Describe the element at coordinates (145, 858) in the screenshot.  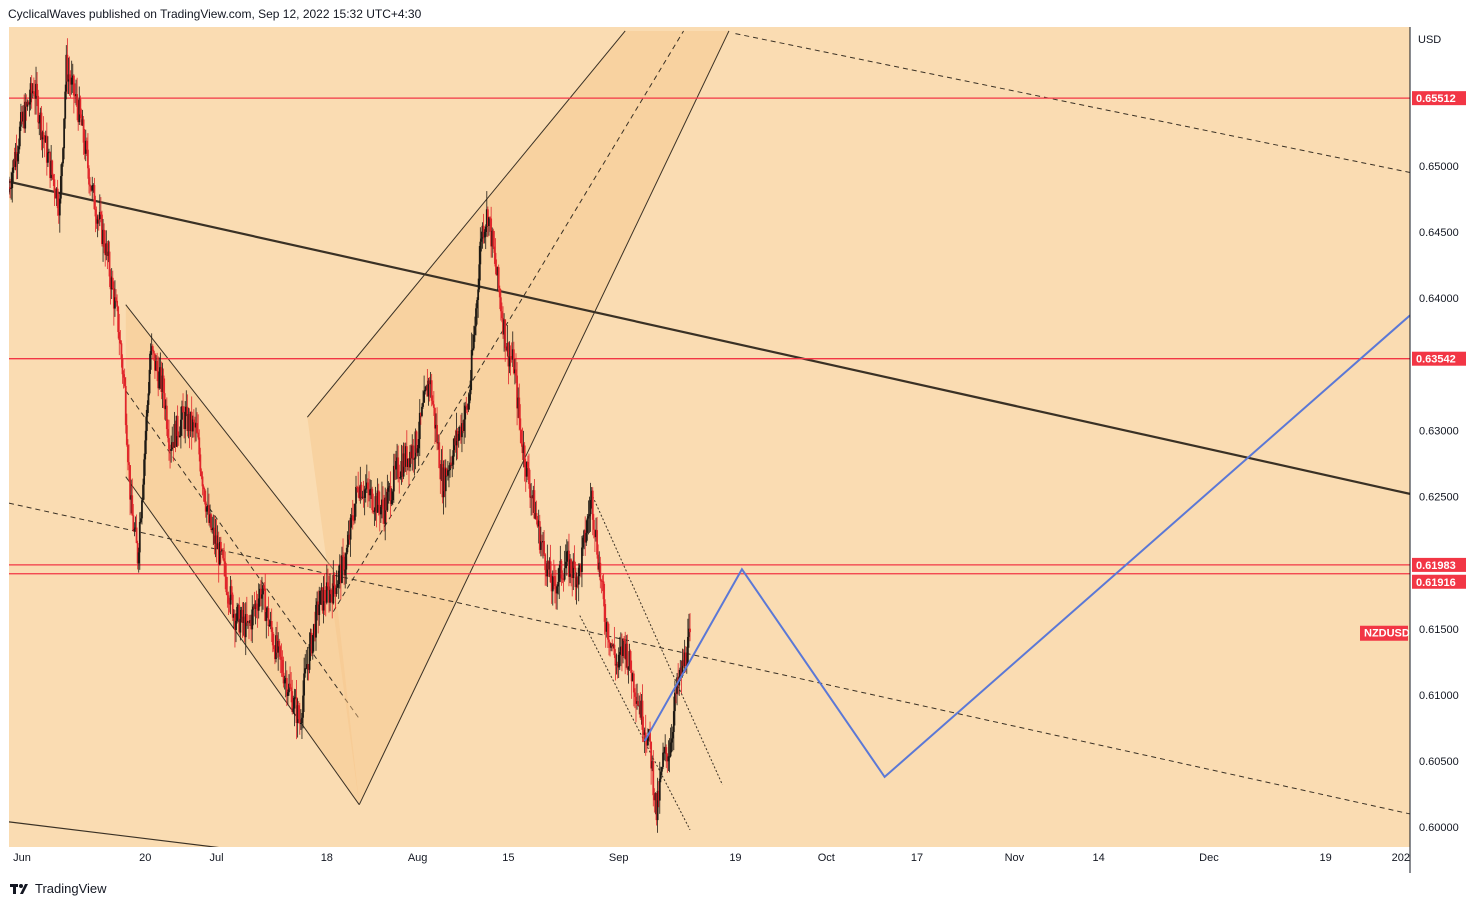
I see `time-tick-label: 20` at that location.